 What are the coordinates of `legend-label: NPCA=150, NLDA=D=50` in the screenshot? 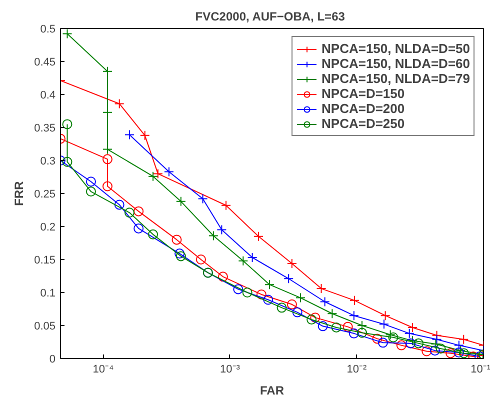 It's located at (396, 48).